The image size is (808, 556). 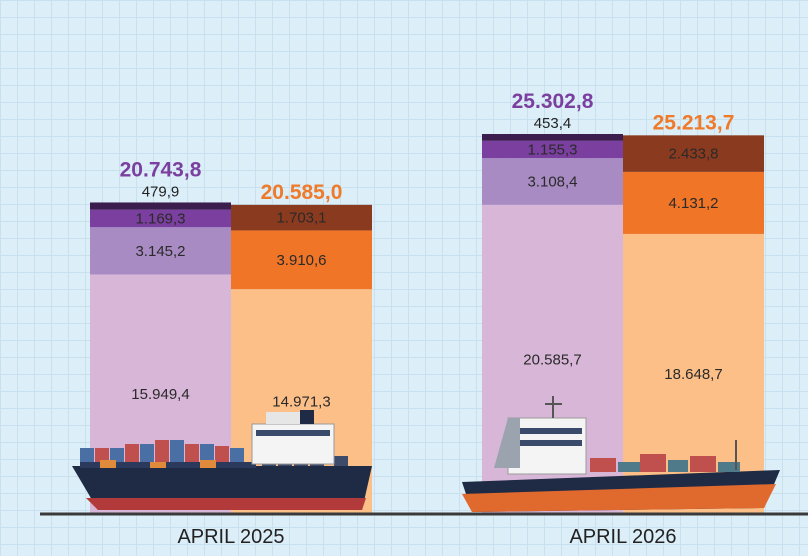 What do you see at coordinates (693, 374) in the screenshot?
I see `segment-label-1-1-0: 18.648,7` at bounding box center [693, 374].